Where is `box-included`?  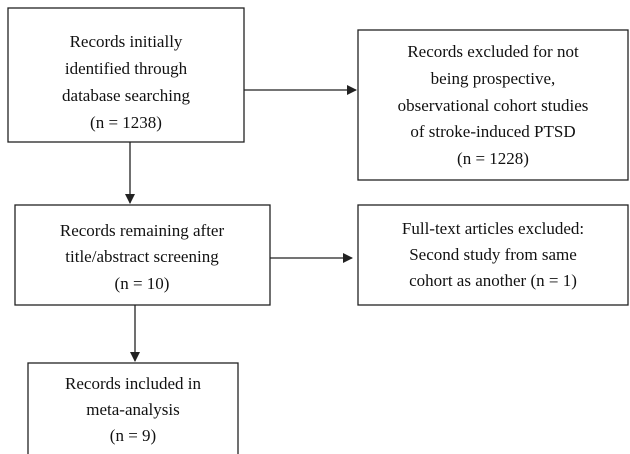
box-included is located at coordinates (133, 408).